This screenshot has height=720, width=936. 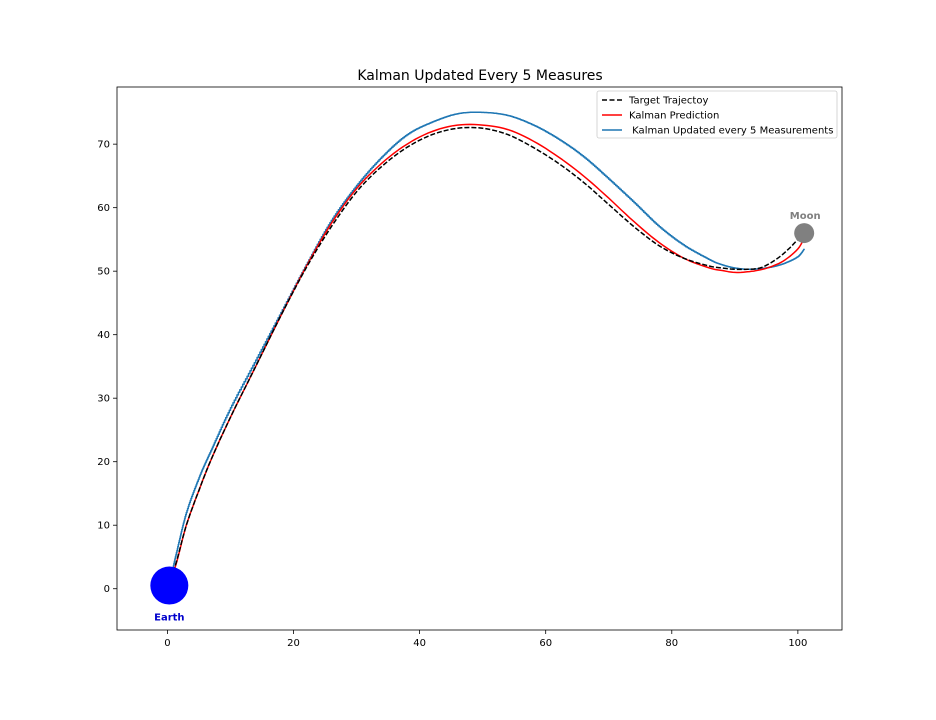 What do you see at coordinates (107, 589) in the screenshot?
I see `y-tick-label: 0` at bounding box center [107, 589].